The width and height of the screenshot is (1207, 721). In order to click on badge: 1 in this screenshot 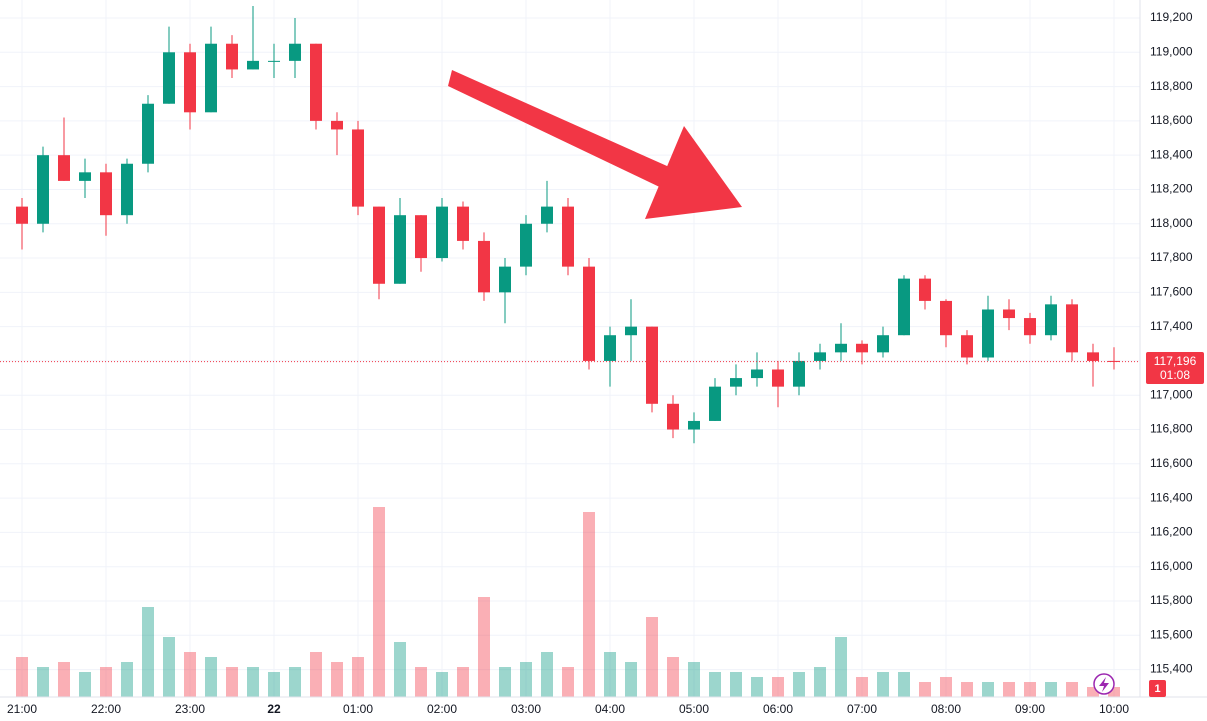, I will do `click(1157, 689)`.